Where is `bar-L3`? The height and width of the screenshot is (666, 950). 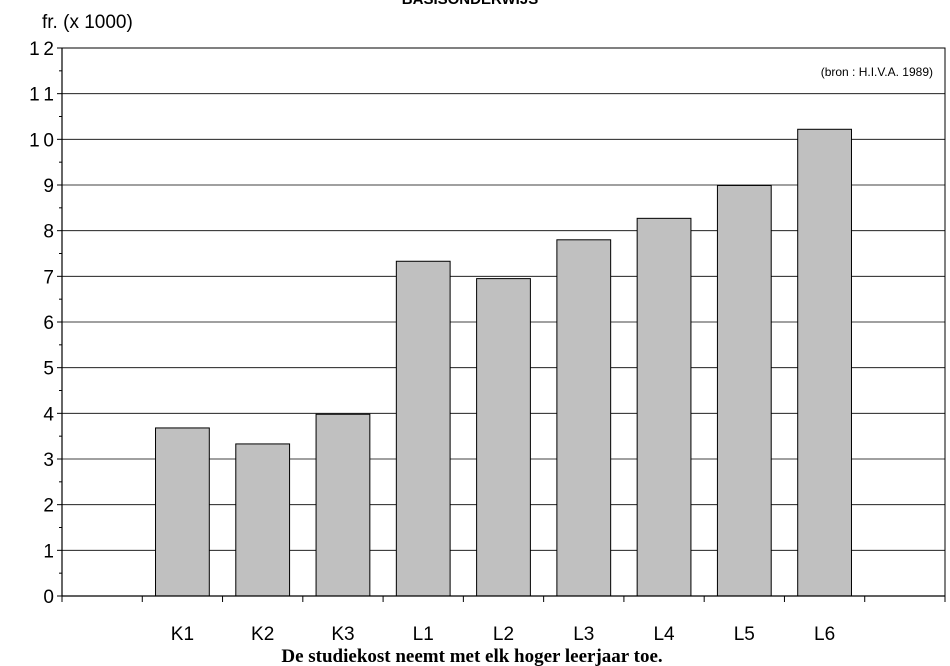
bar-L3 is located at coordinates (584, 418).